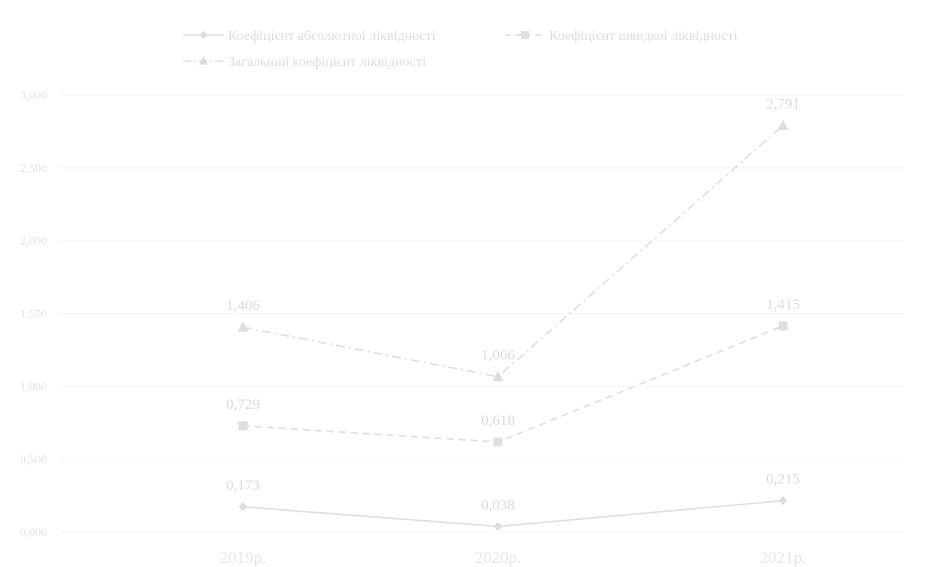  What do you see at coordinates (243, 405) in the screenshot?
I see `data-label: 0,729` at bounding box center [243, 405].